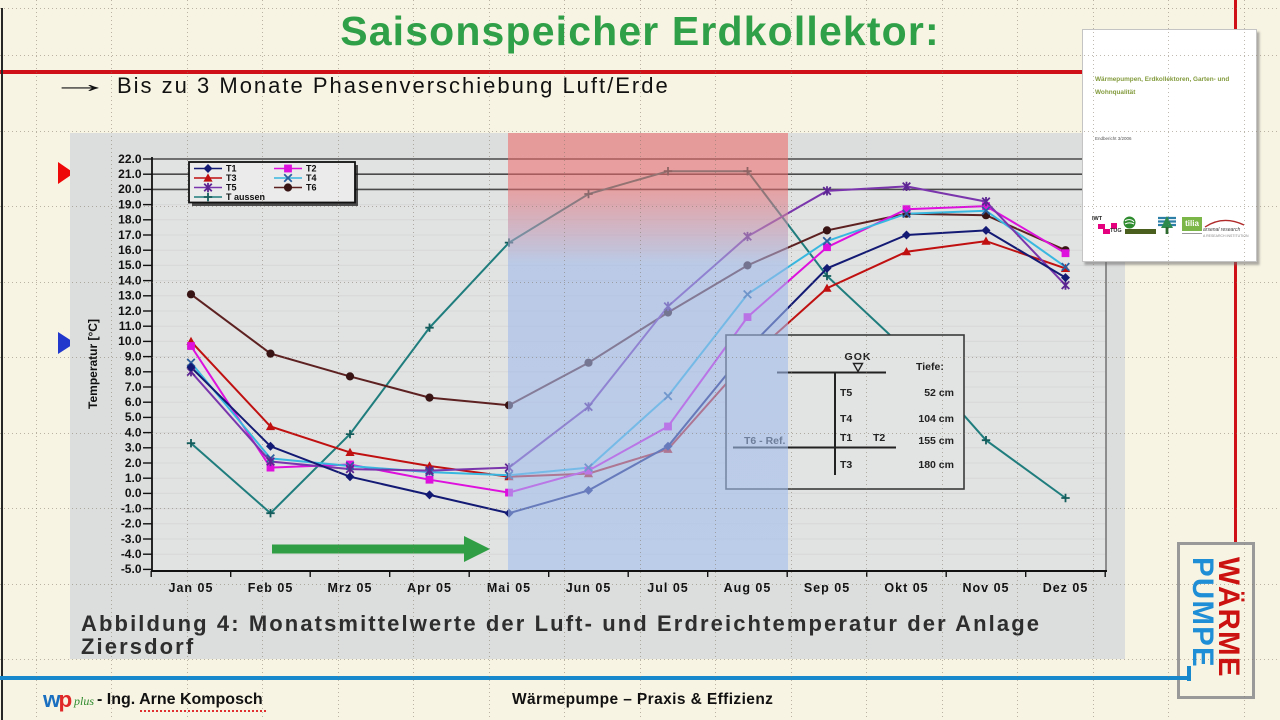 The height and width of the screenshot is (720, 1280). Describe the element at coordinates (130, 311) in the screenshot. I see `svg-text: 12.0` at that location.